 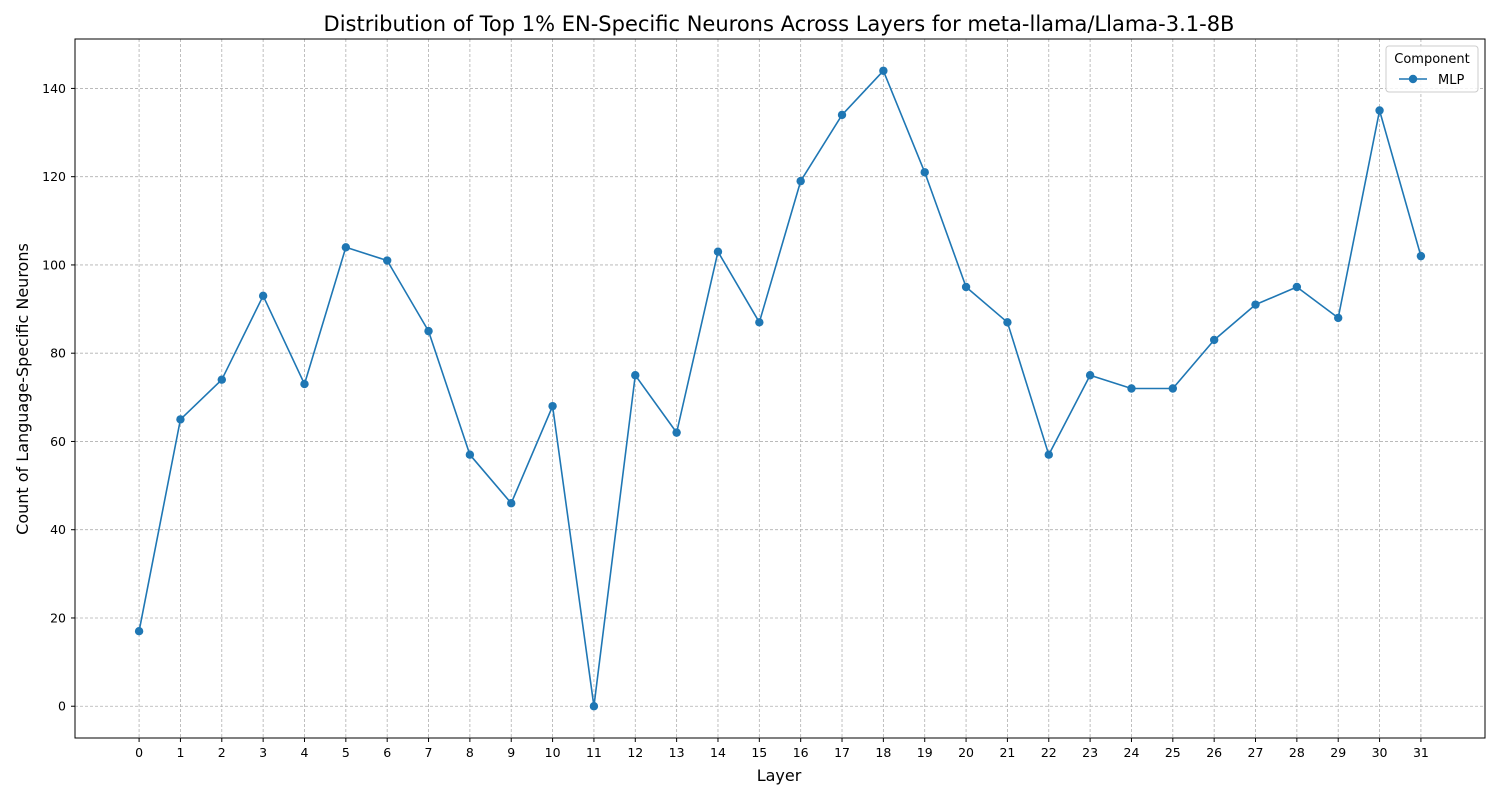 What do you see at coordinates (635, 752) in the screenshot?
I see `x-tick-label: 12` at bounding box center [635, 752].